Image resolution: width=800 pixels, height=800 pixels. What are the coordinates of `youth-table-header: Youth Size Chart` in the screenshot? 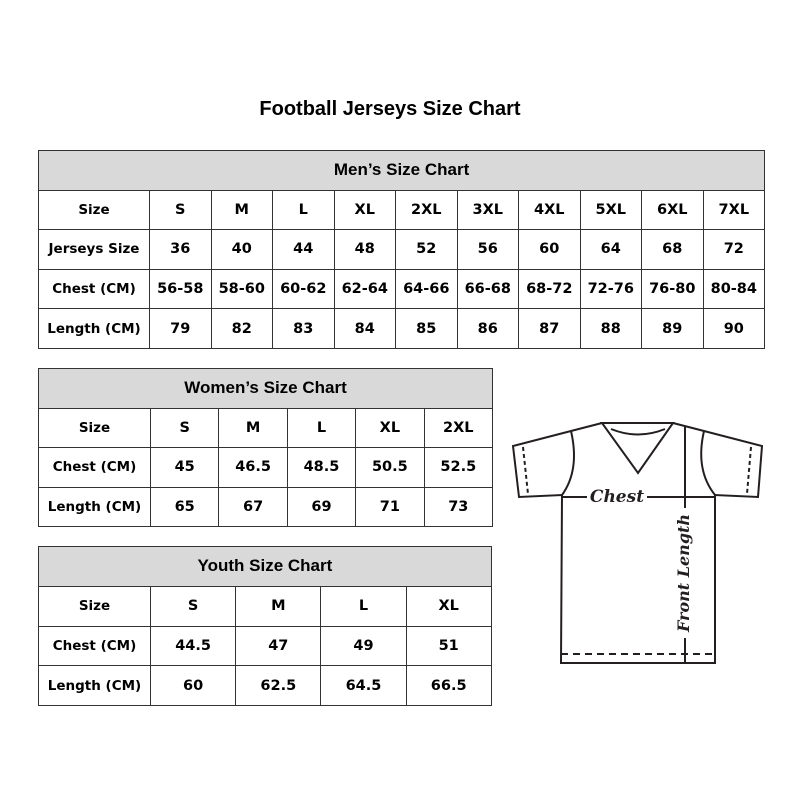 It's located at (265, 566).